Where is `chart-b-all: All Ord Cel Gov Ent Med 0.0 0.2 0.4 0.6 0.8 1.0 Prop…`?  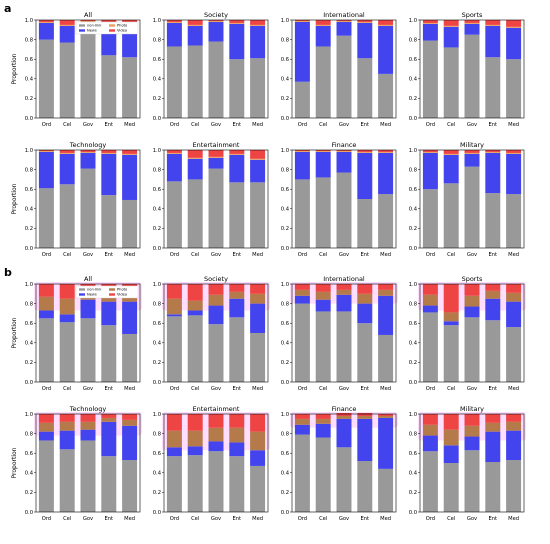 chart-b-all: All Ord Cel Gov Ent Med 0.0 0.2 0.4 0.6 0.8 1.0 Prop… is located at coordinates (76, 333).